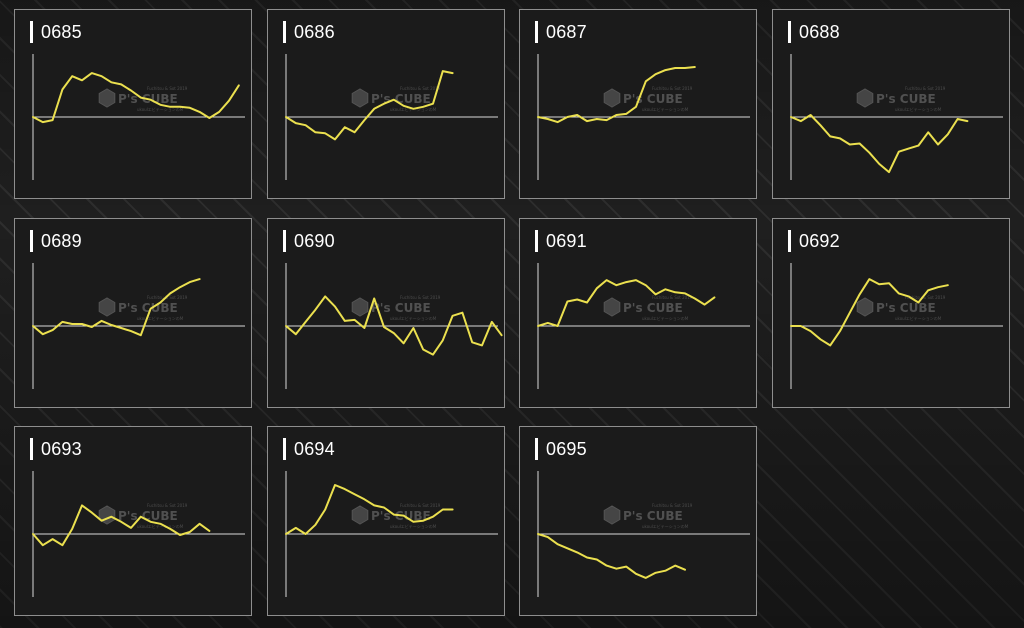 This screenshot has width=1024, height=628. I want to click on chart-title: 0694, so click(314, 448).